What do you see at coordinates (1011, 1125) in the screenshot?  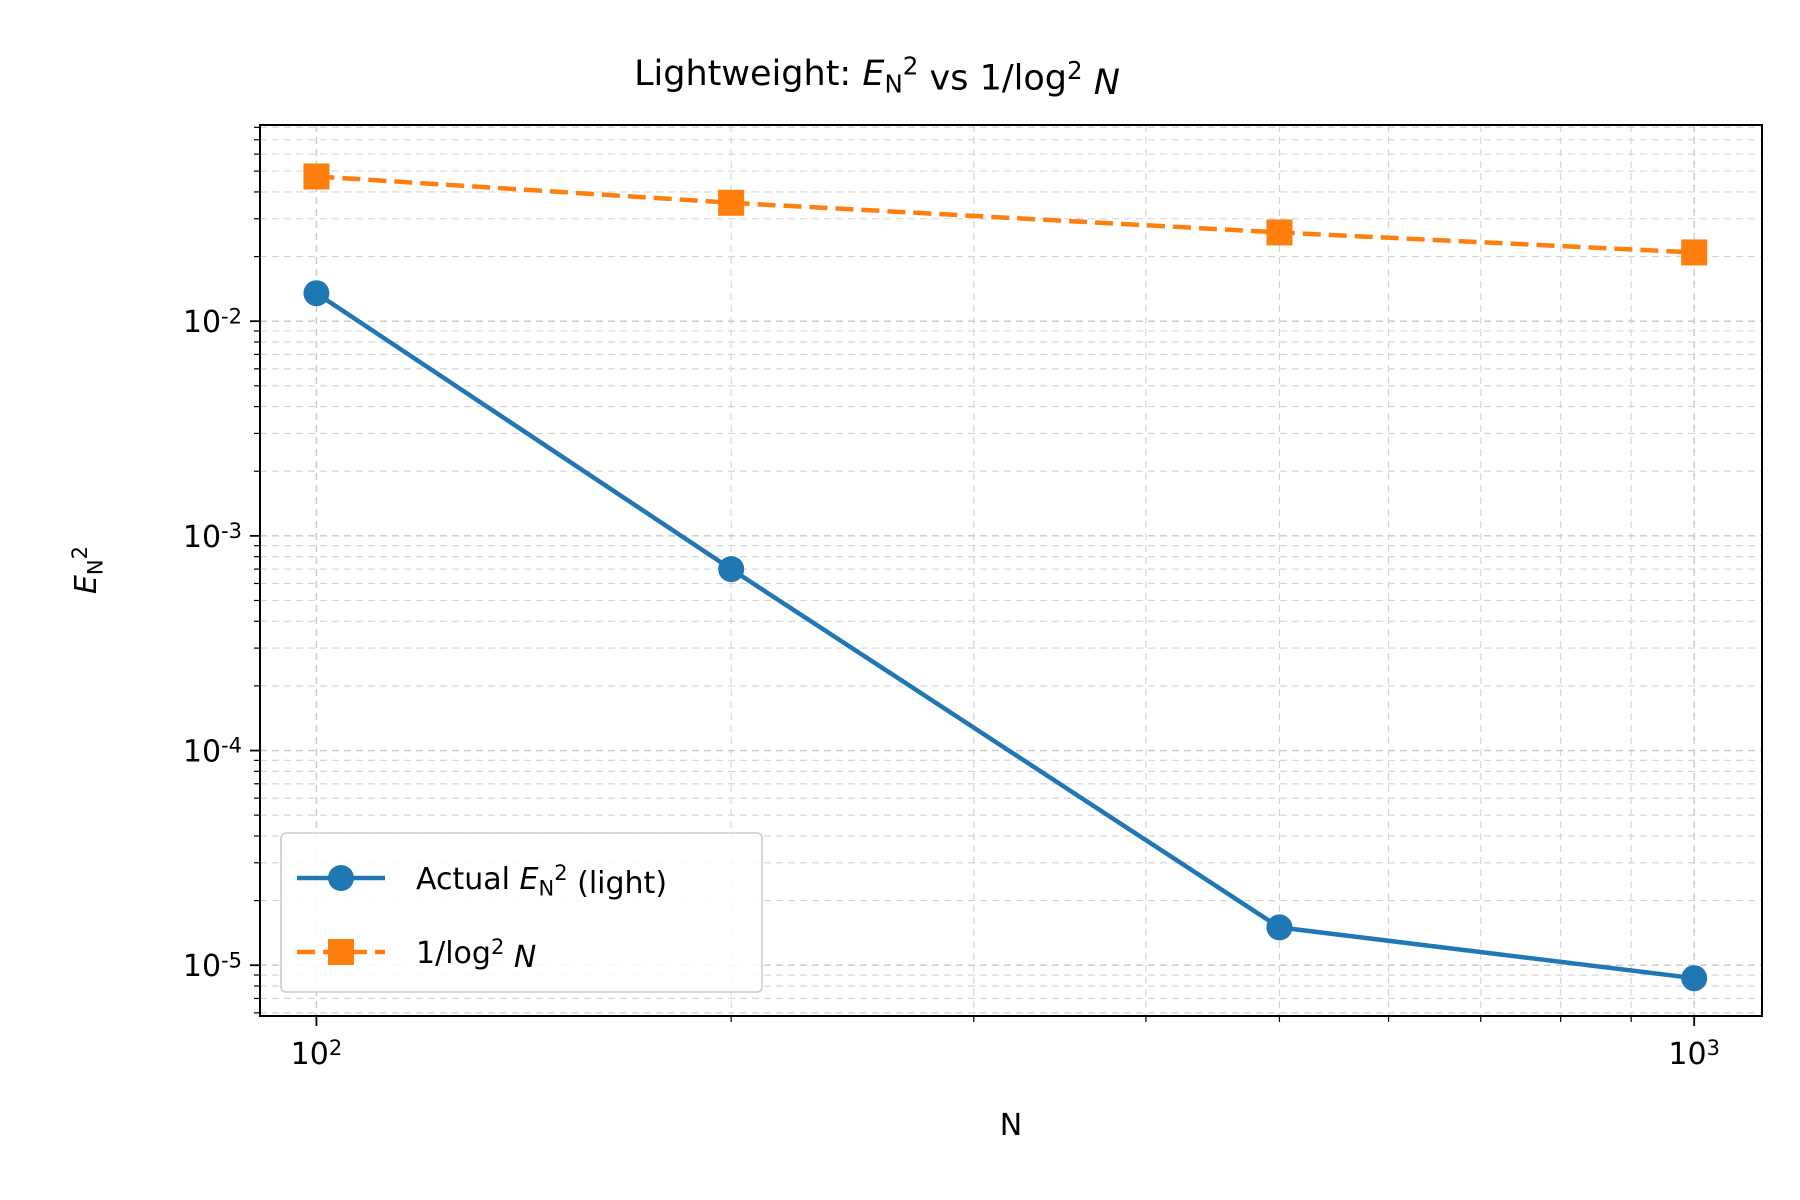 I see `x-axis-label: N` at bounding box center [1011, 1125].